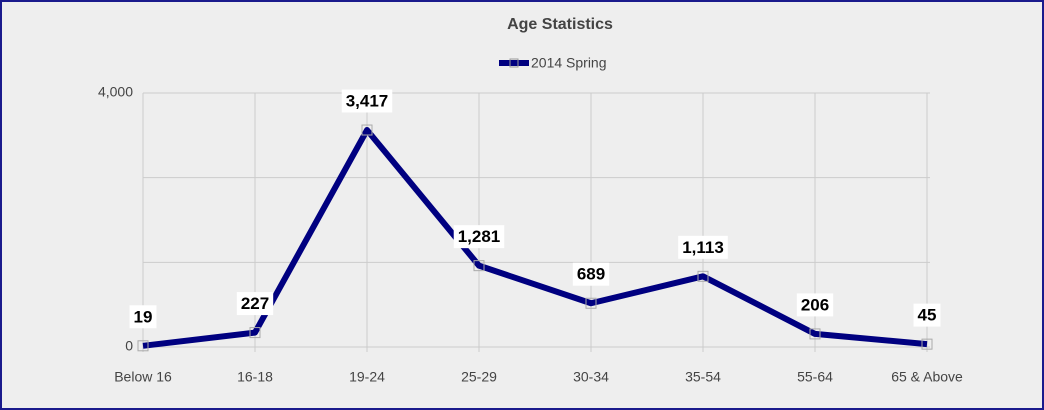  I want to click on data-label-group: 689, so click(591, 274).